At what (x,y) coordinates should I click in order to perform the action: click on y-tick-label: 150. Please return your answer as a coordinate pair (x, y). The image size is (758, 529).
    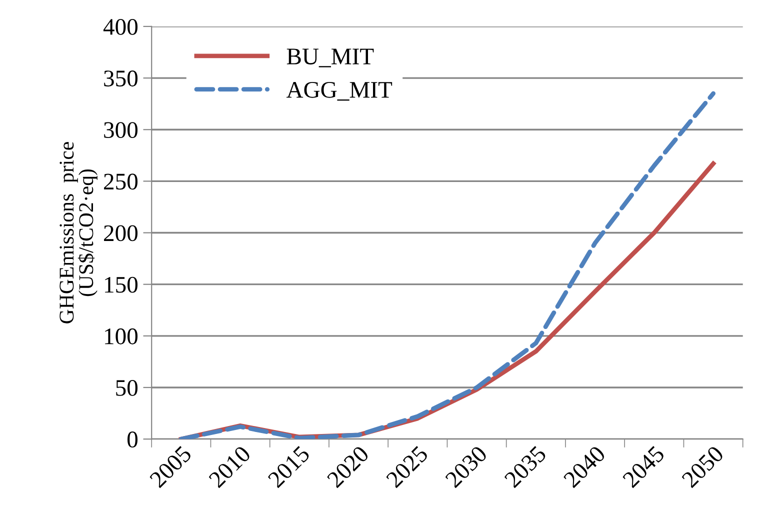
    Looking at the image, I should click on (121, 284).